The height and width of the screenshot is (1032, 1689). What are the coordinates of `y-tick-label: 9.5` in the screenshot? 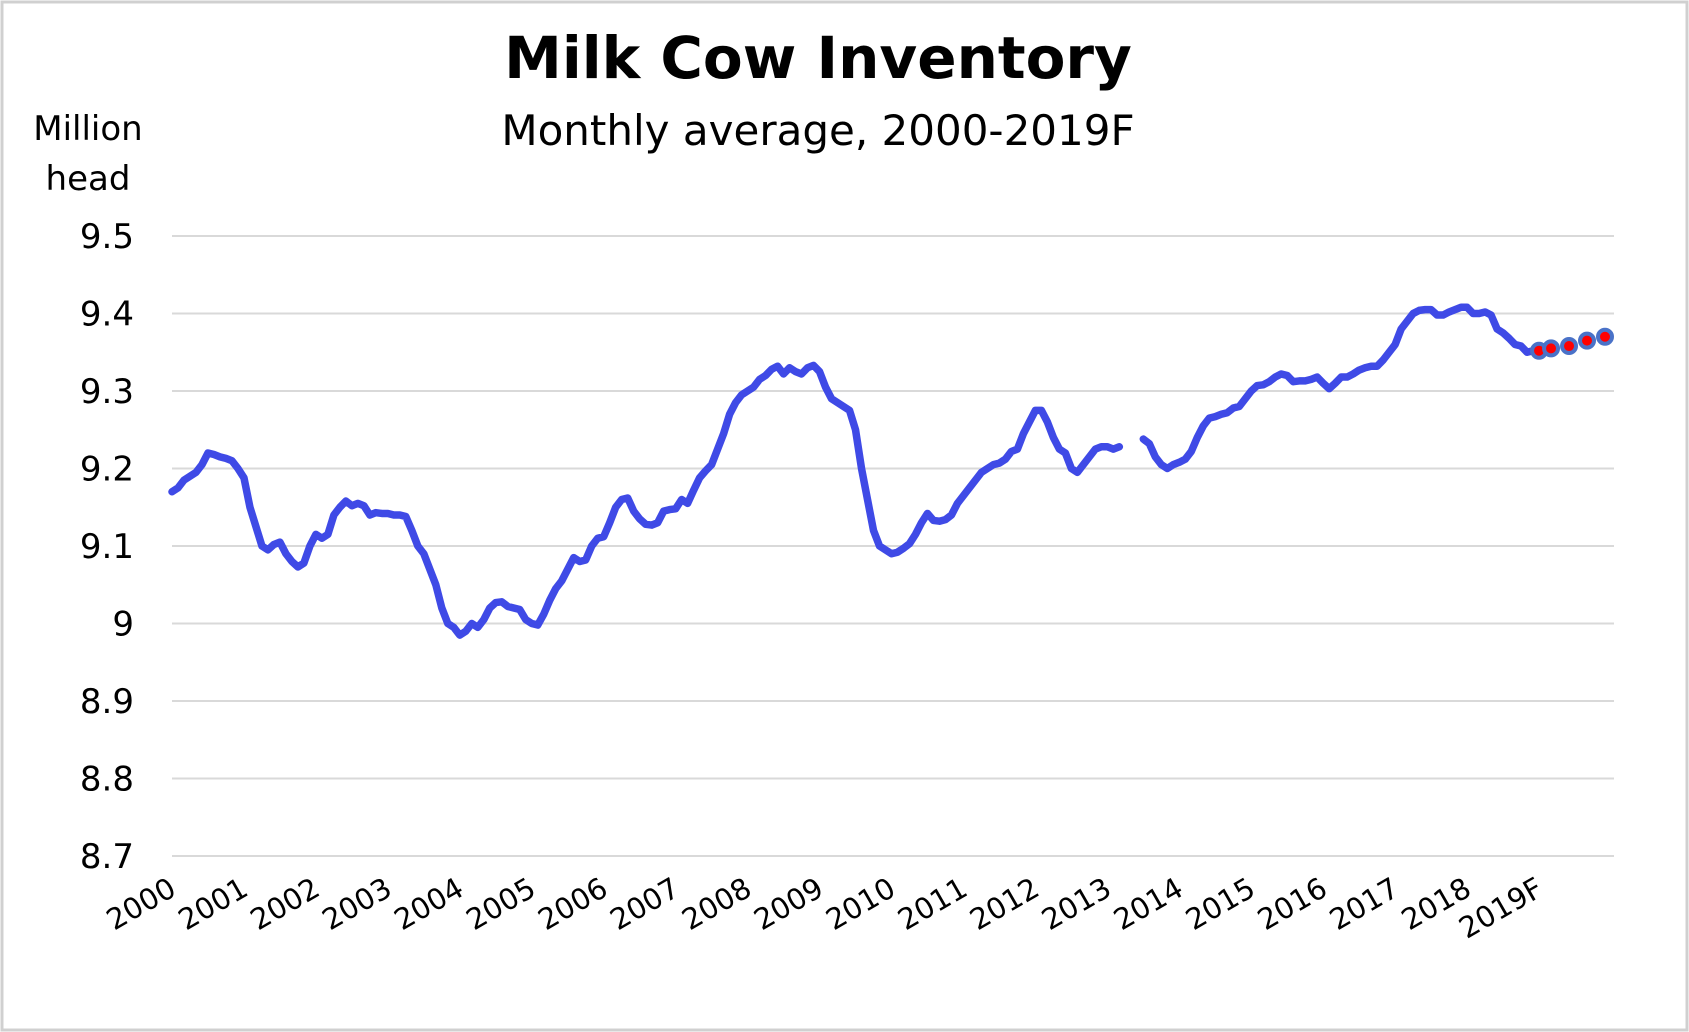 It's located at (107, 237).